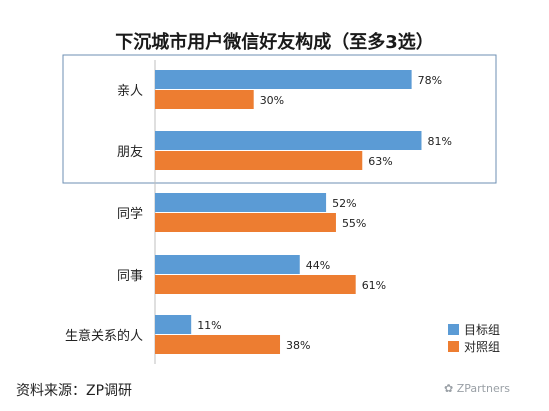 This screenshot has height=411, width=549. I want to click on data-label: 38%, so click(298, 345).